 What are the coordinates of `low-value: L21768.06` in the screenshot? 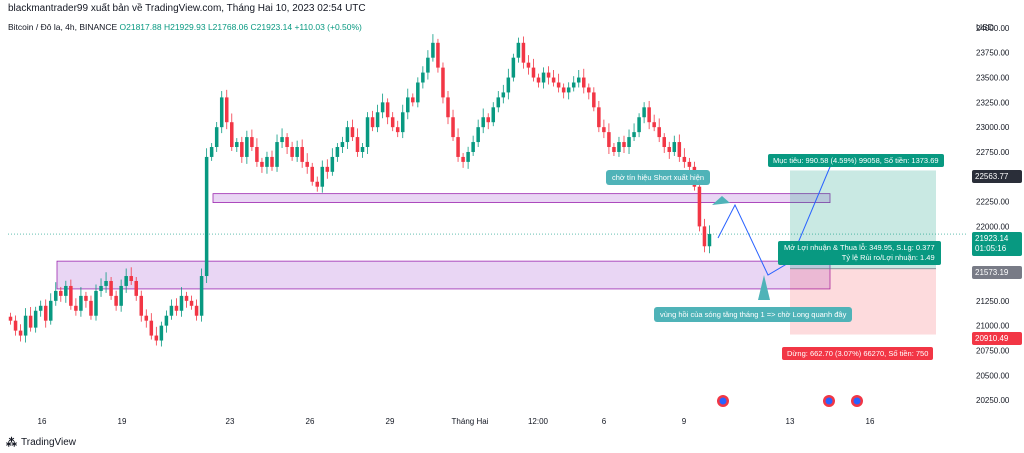 It's located at (228, 27).